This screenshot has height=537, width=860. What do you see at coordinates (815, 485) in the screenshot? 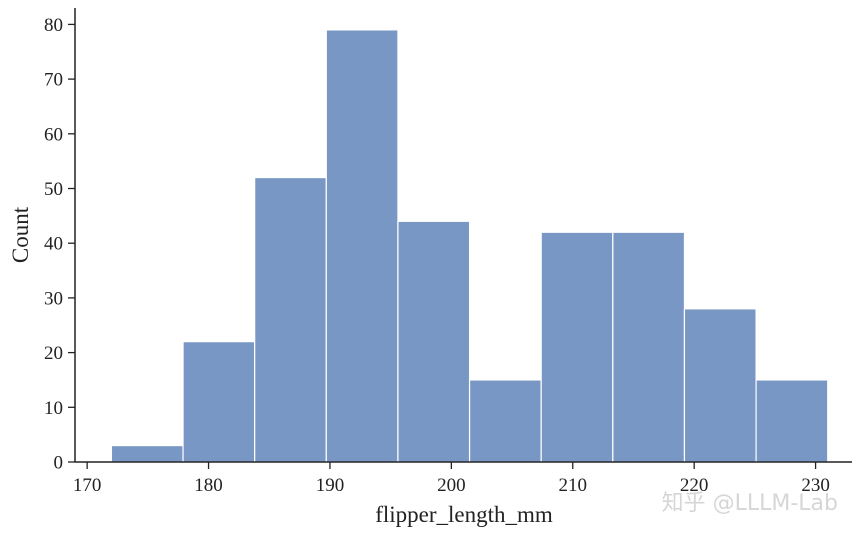
I see `x-tick-label: 230` at bounding box center [815, 485].